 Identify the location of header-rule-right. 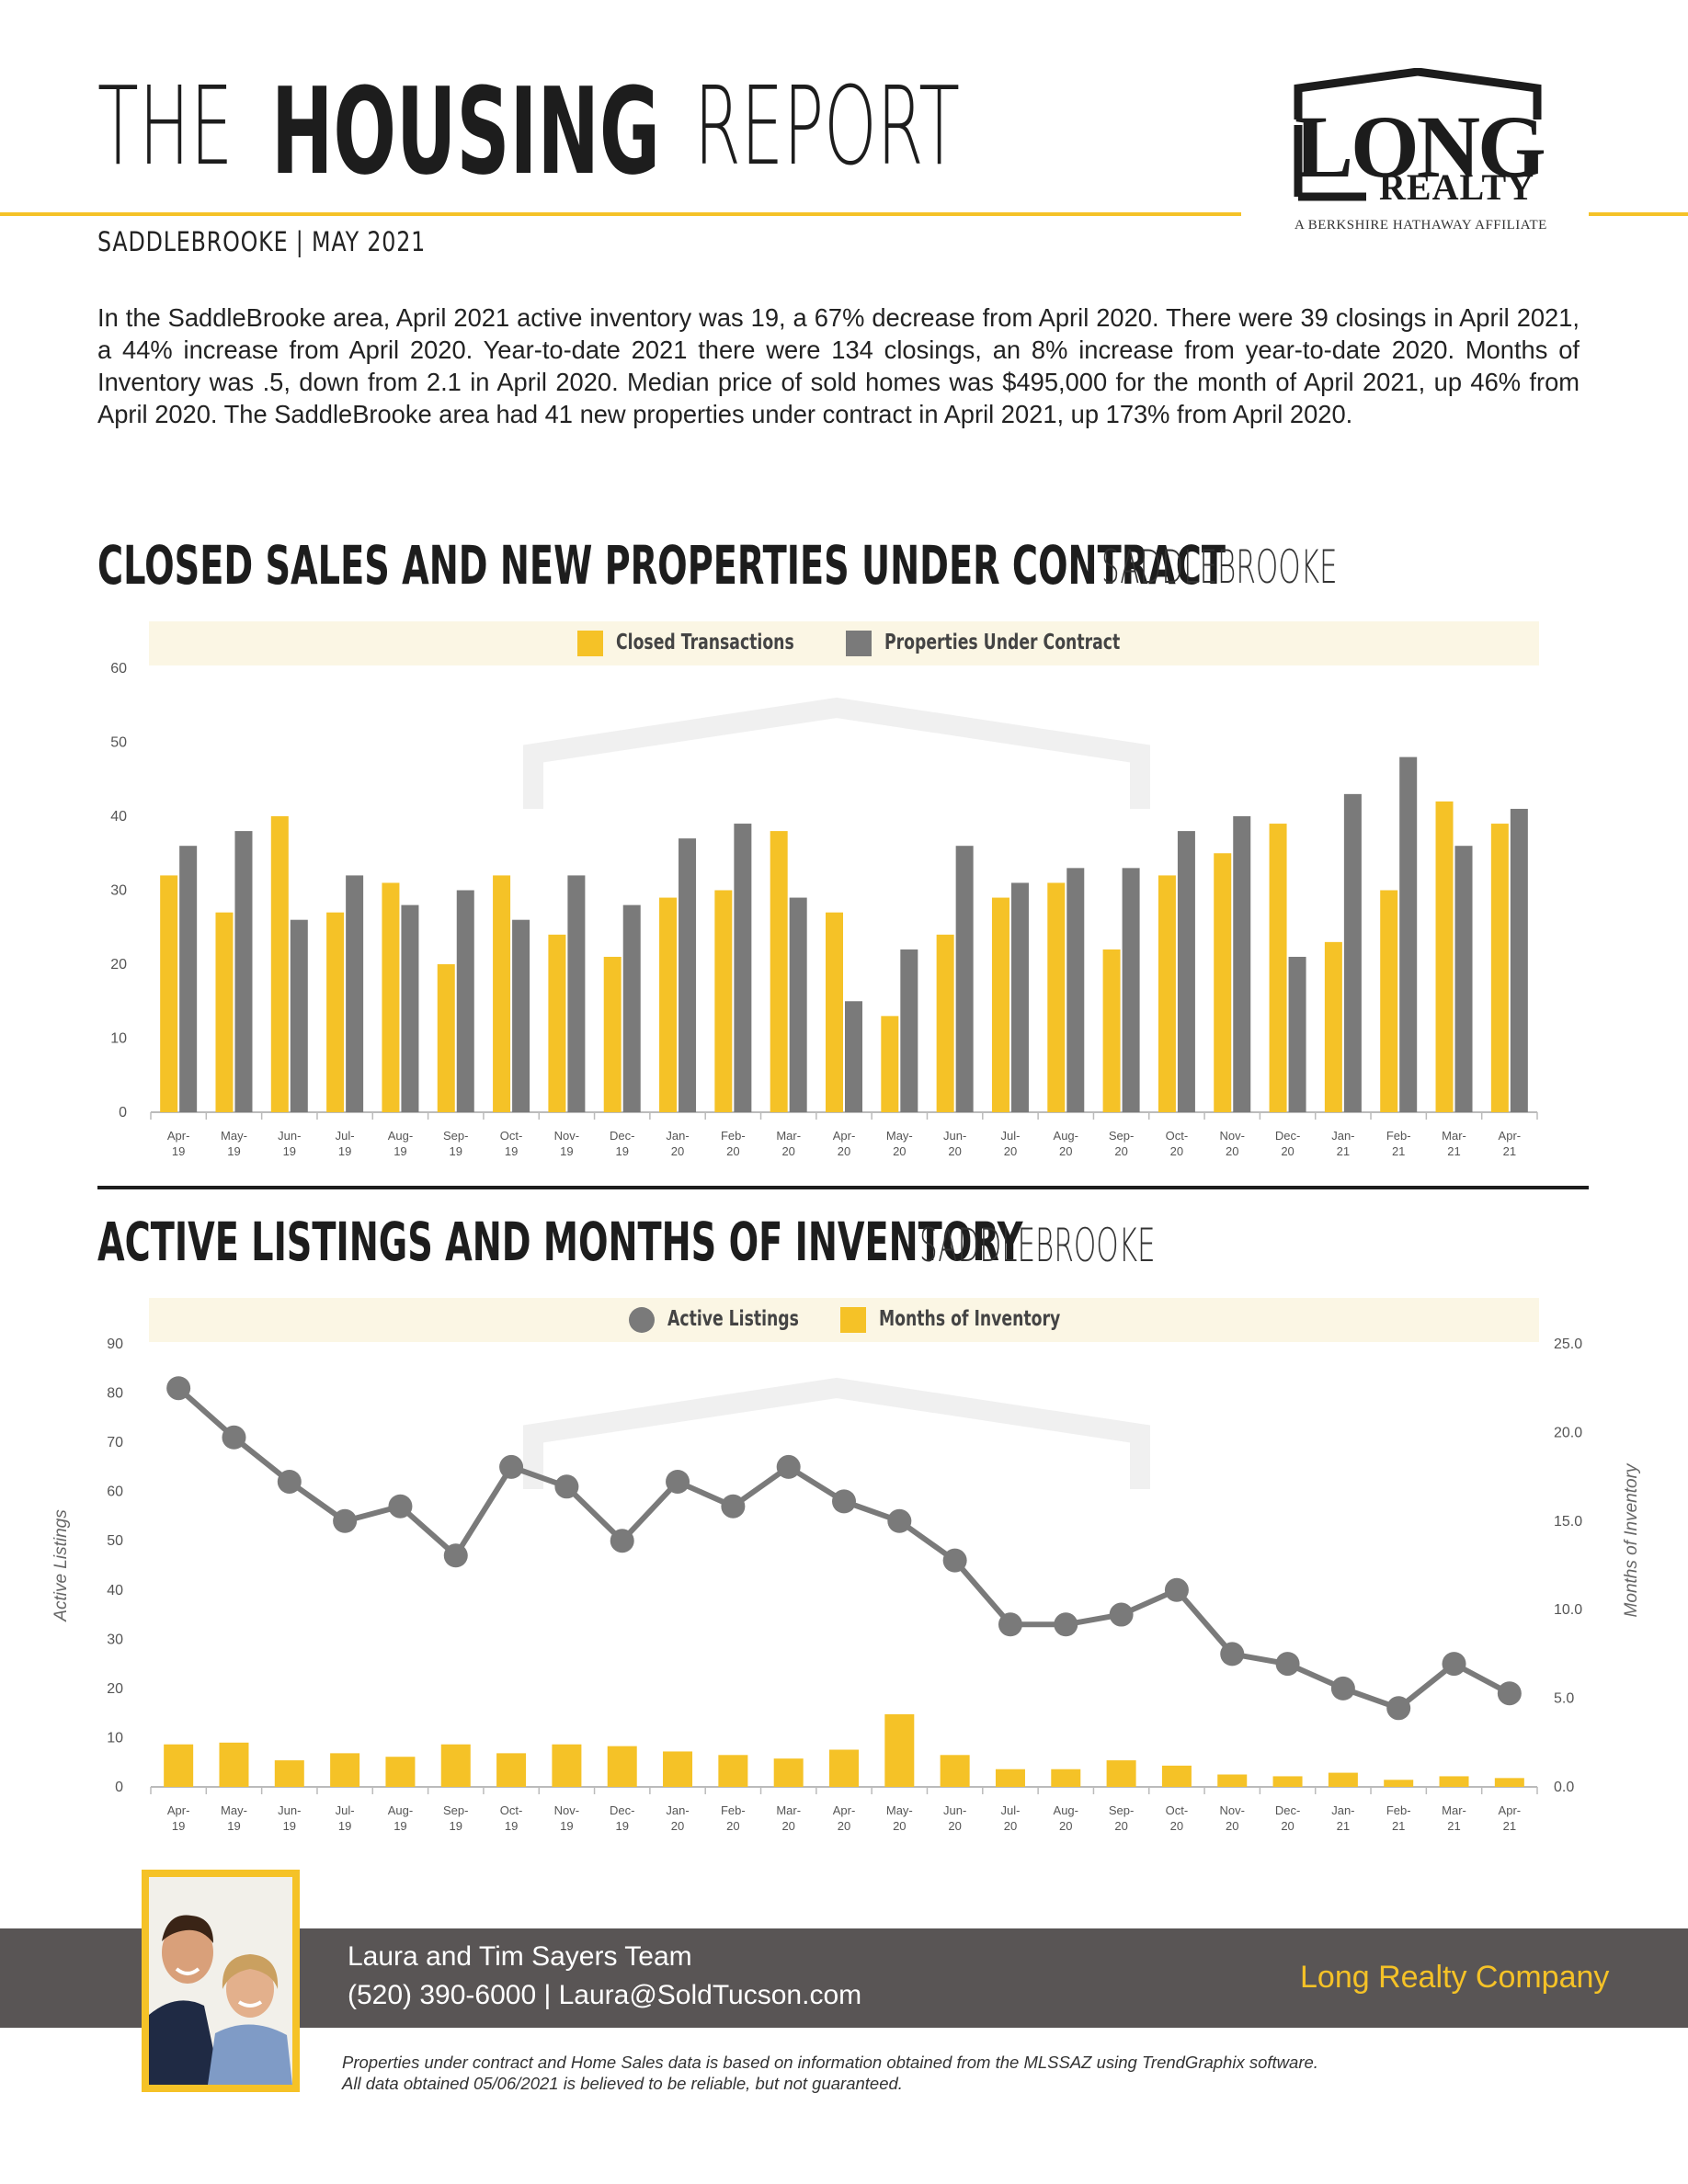
(1639, 214).